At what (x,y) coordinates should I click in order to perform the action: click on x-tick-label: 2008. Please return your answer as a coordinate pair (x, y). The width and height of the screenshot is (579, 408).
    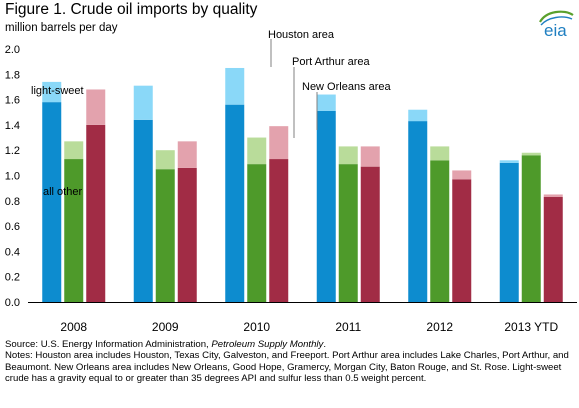
    Looking at the image, I should click on (73, 327).